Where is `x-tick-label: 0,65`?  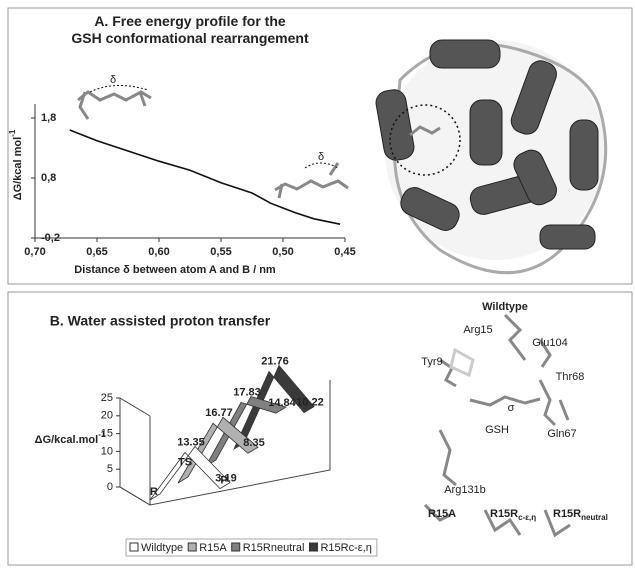
x-tick-label: 0,65 is located at coordinates (96, 252).